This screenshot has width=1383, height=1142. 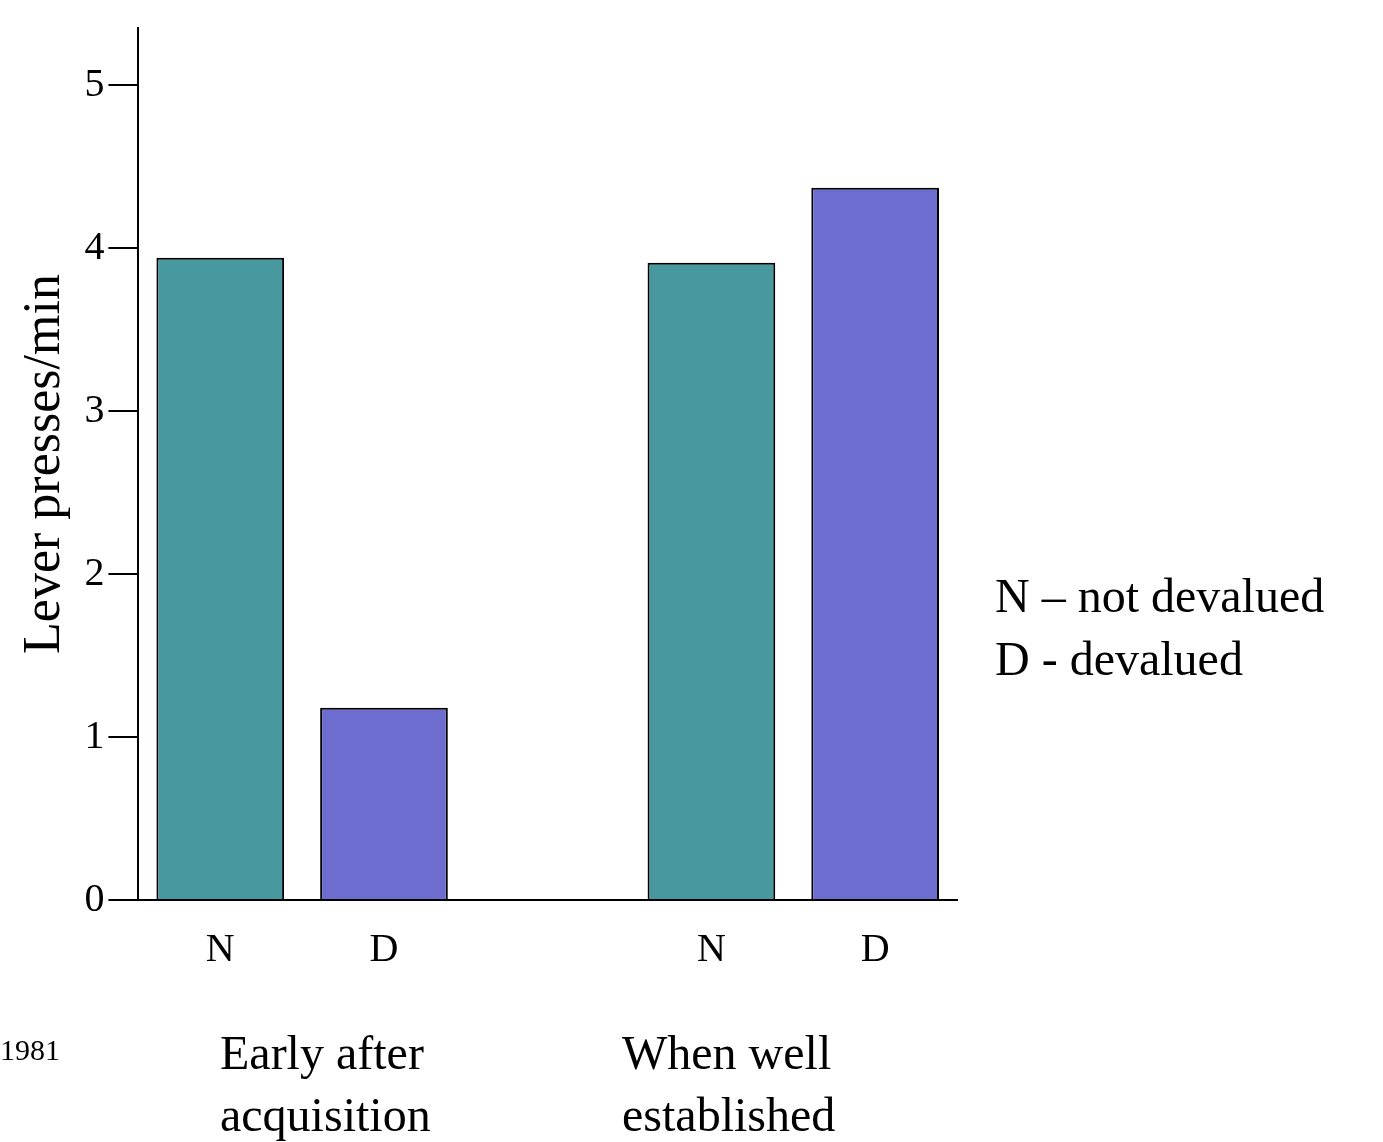 What do you see at coordinates (94, 408) in the screenshot?
I see `y-tick-label: 3` at bounding box center [94, 408].